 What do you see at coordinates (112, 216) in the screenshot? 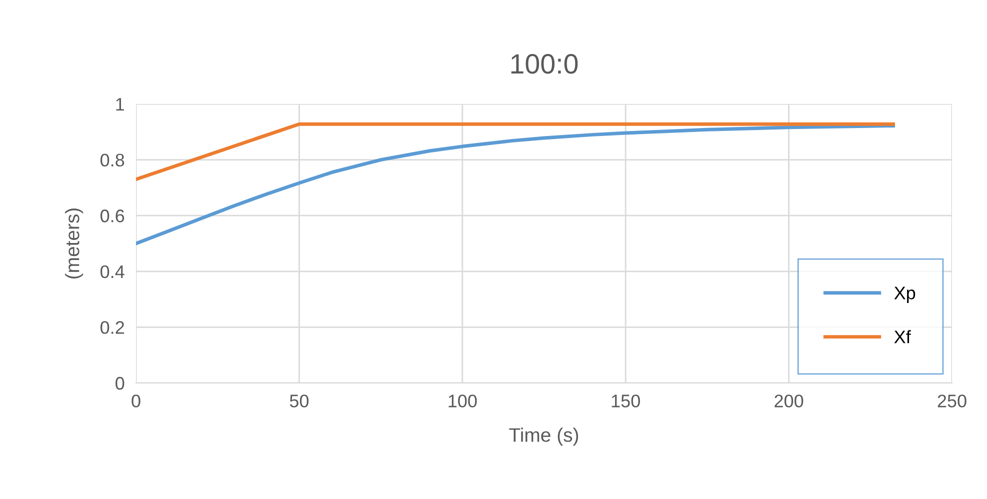
I see `y-tick-label: 0.6` at bounding box center [112, 216].